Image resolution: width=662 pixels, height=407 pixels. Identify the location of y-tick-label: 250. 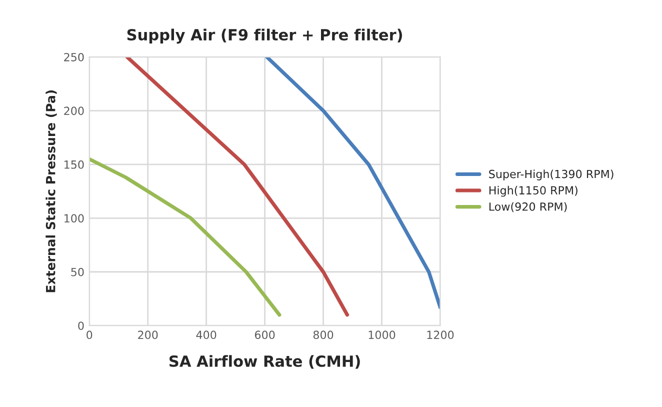
(74, 57).